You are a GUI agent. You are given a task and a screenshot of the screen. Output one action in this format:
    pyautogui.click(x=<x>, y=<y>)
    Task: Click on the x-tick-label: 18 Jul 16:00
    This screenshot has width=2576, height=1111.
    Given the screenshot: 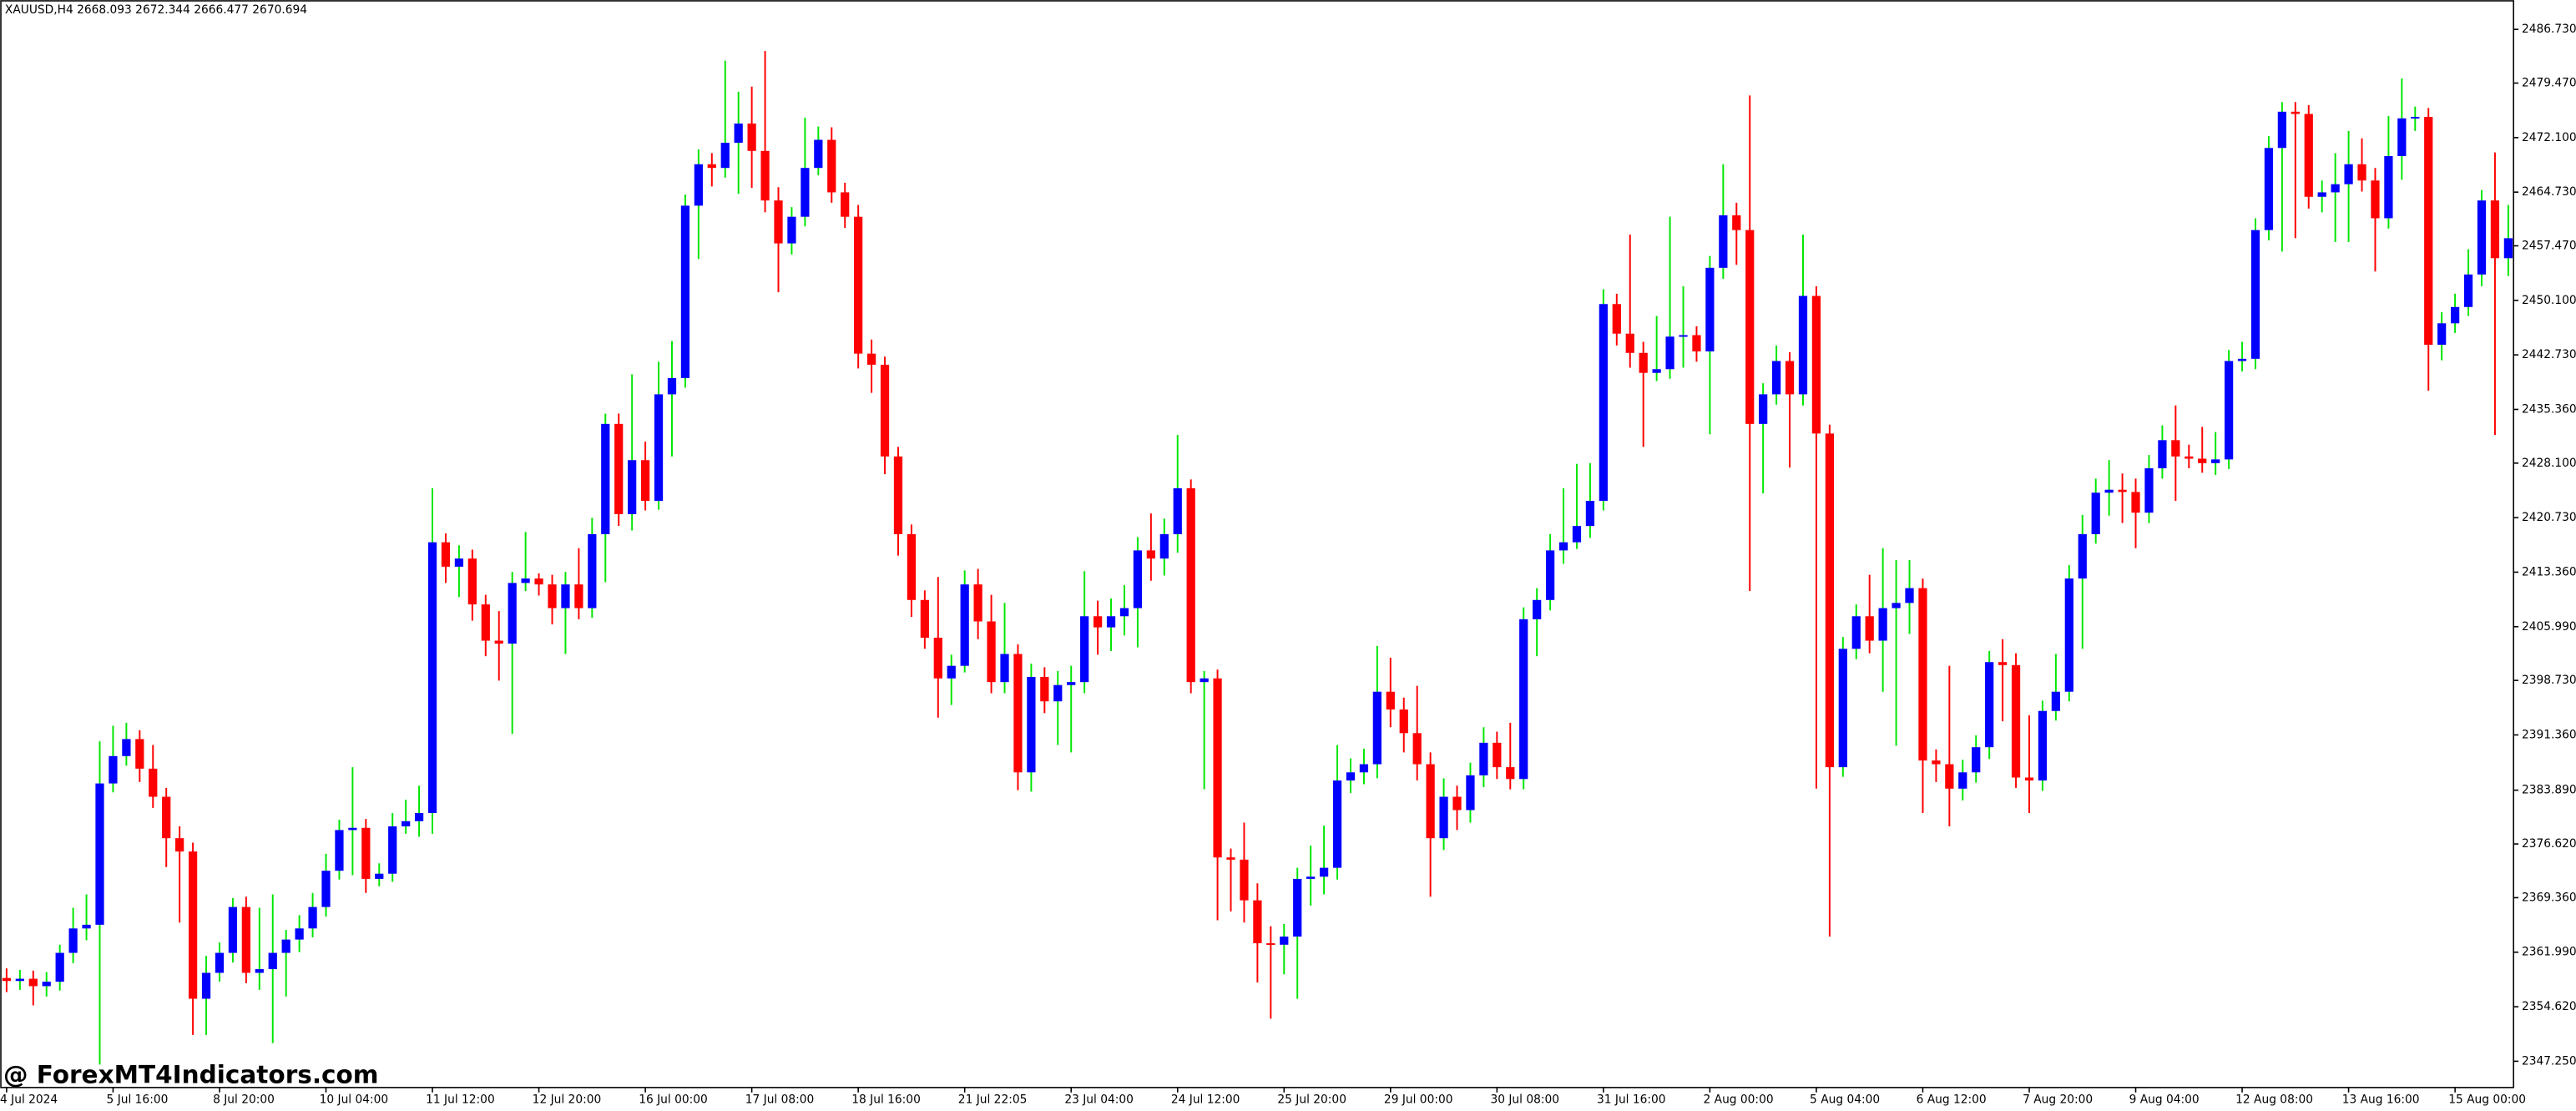 What is the action you would take?
    pyautogui.click(x=886, y=1100)
    